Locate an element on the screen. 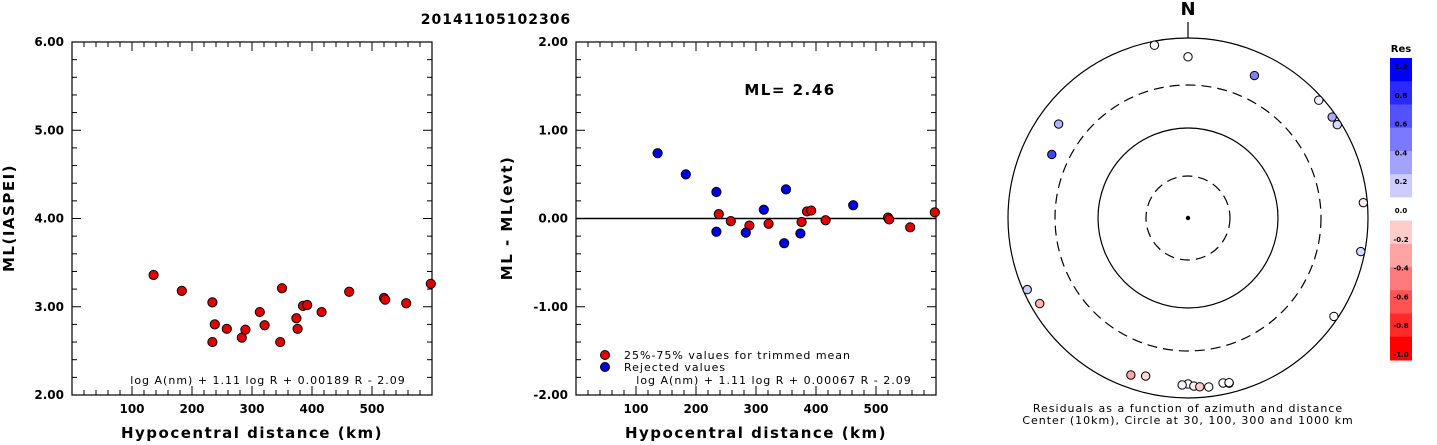  y-tick-label: -1.00 is located at coordinates (550, 307).